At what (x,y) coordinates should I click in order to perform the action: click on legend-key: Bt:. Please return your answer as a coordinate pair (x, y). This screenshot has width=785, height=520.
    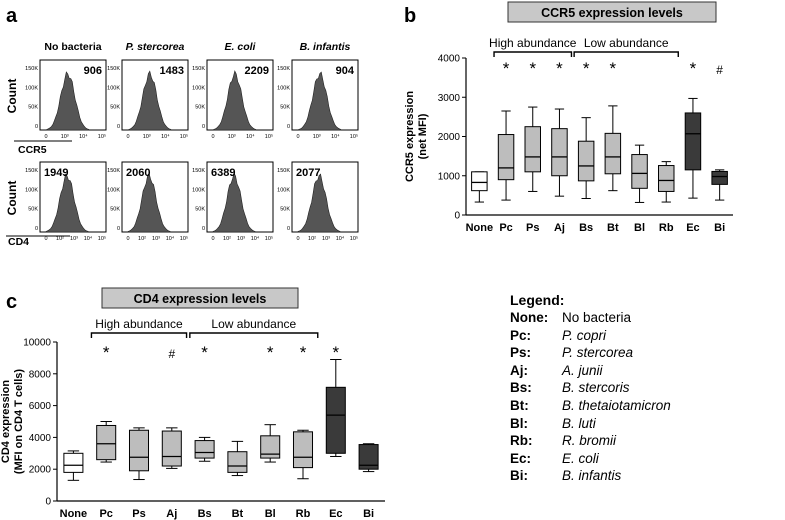
    Looking at the image, I should click on (519, 405).